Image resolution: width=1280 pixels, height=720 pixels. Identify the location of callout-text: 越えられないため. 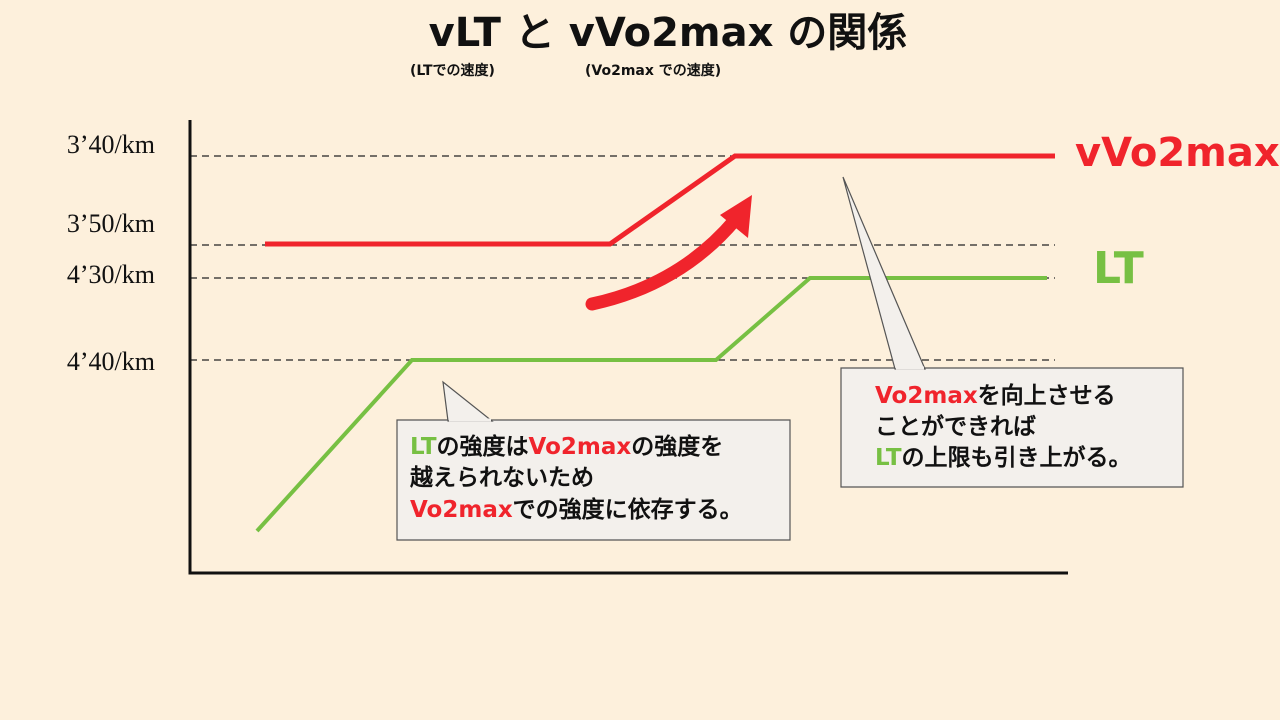
(502, 478).